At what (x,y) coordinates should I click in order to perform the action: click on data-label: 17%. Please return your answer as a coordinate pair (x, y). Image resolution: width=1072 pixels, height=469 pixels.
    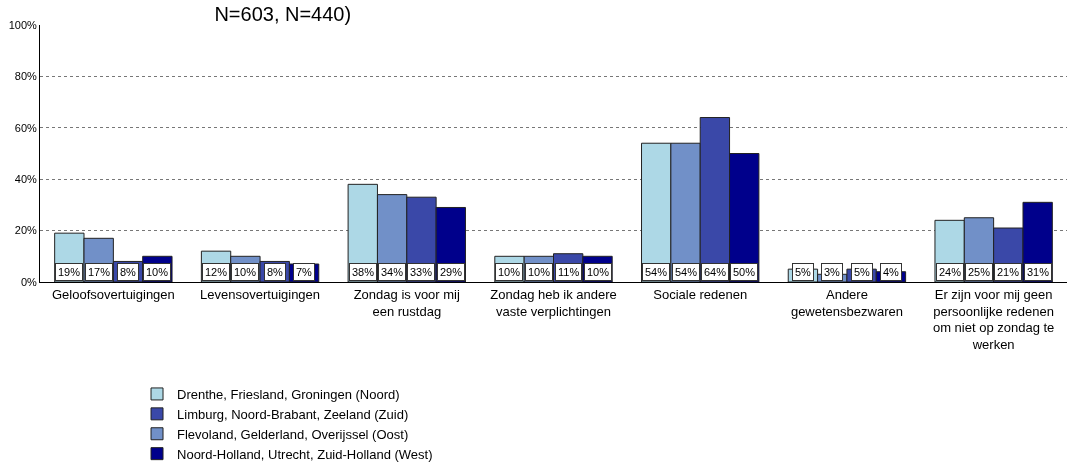
    Looking at the image, I should click on (99, 272).